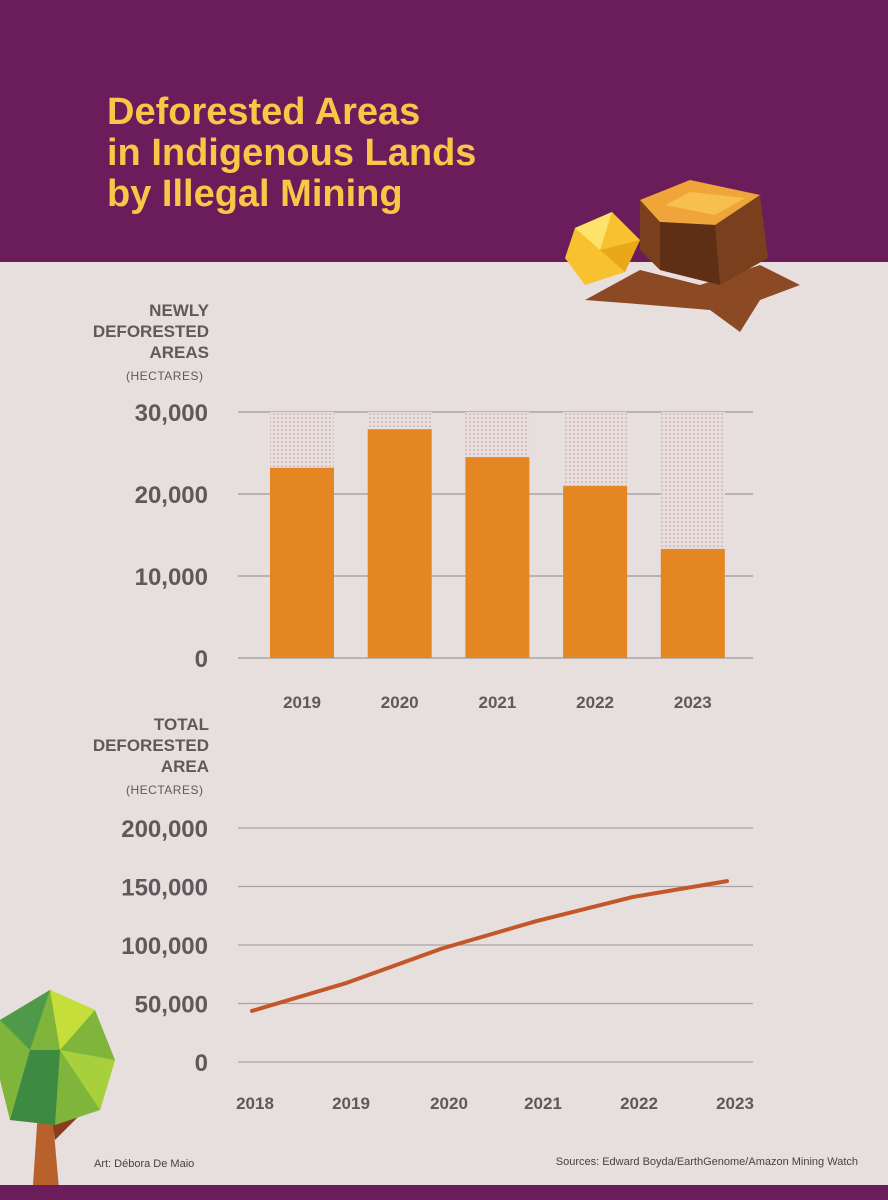 This screenshot has width=888, height=1200. What do you see at coordinates (164, 829) in the screenshot?
I see `y-tick-label: 200,000` at bounding box center [164, 829].